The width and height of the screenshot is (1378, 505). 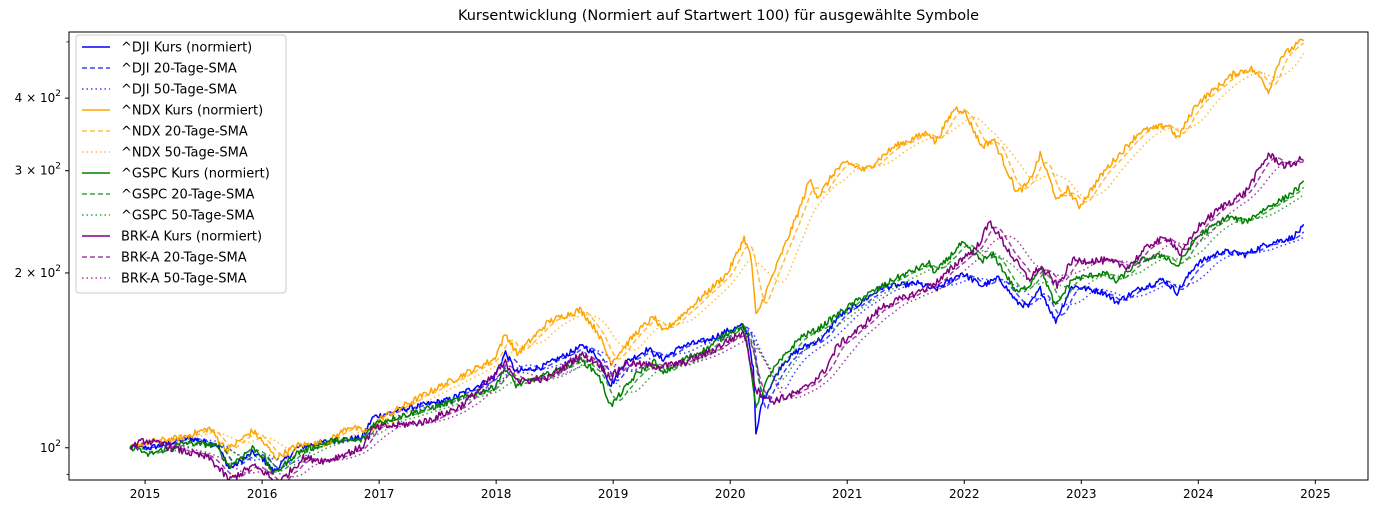 What do you see at coordinates (38, 97) in the screenshot?
I see `y-tick-label: 4 × 10²` at bounding box center [38, 97].